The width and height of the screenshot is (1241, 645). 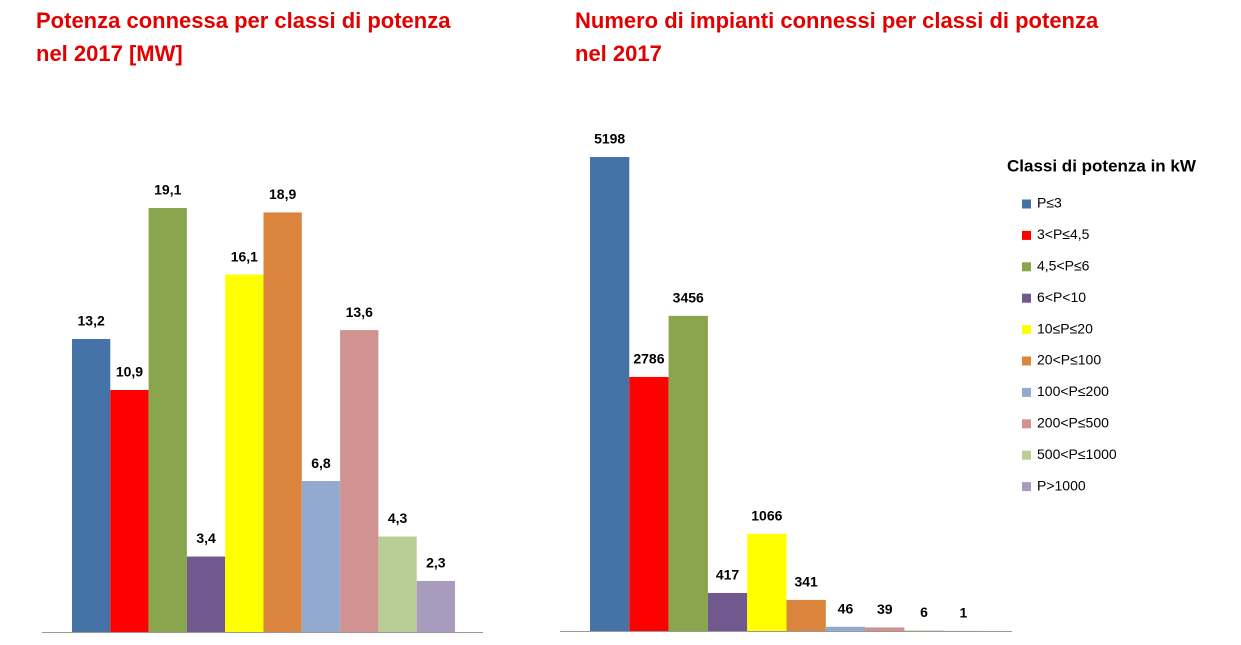 What do you see at coordinates (648, 359) in the screenshot?
I see `value-label: 2786` at bounding box center [648, 359].